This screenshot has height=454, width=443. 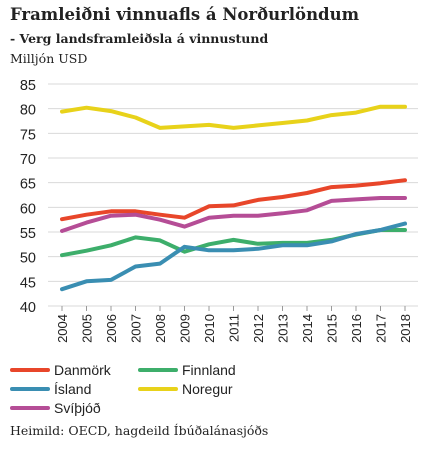 What do you see at coordinates (83, 370) in the screenshot?
I see `legend-label-danmork: Danmörk` at bounding box center [83, 370].